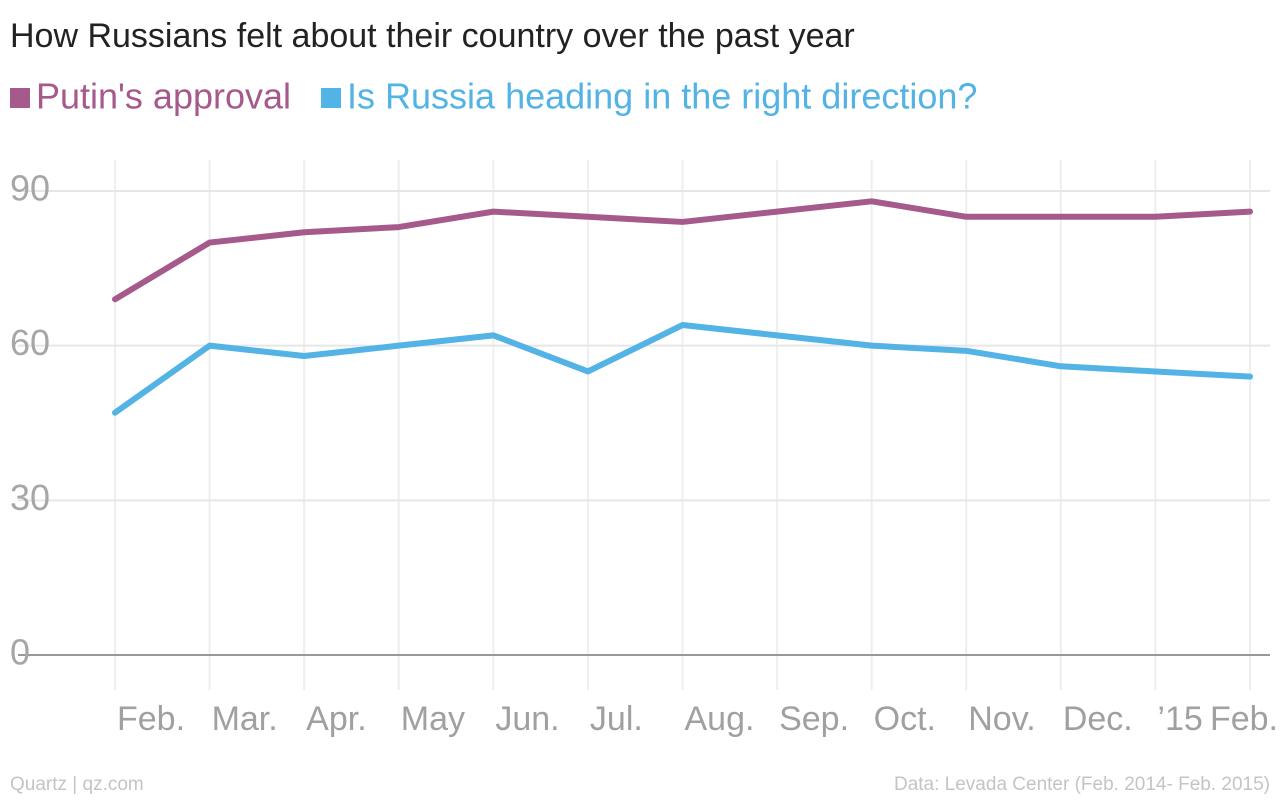 The height and width of the screenshot is (805, 1280). I want to click on source-left: Quartz | qz.com, so click(77, 784).